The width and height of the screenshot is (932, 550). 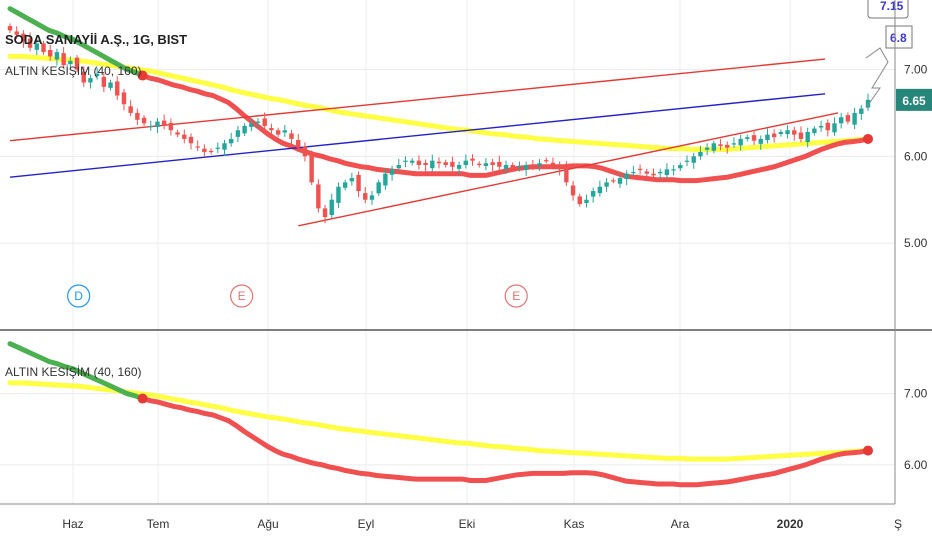 I want to click on callout-label: 7.15, so click(x=892, y=6).